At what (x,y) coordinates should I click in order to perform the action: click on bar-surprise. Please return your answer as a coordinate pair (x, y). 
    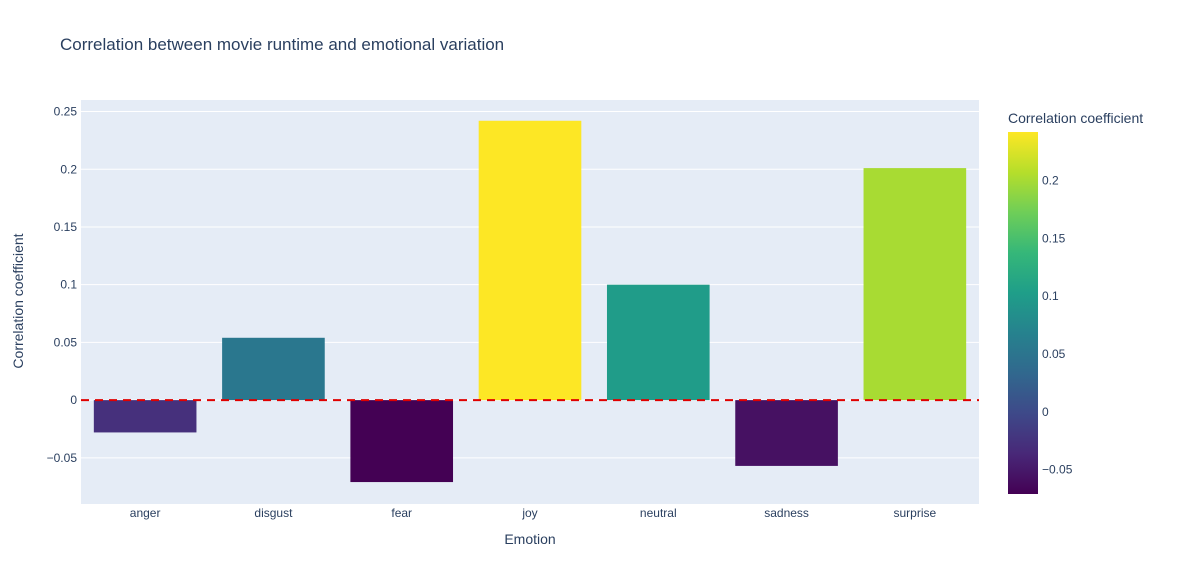
    Looking at the image, I should click on (915, 284).